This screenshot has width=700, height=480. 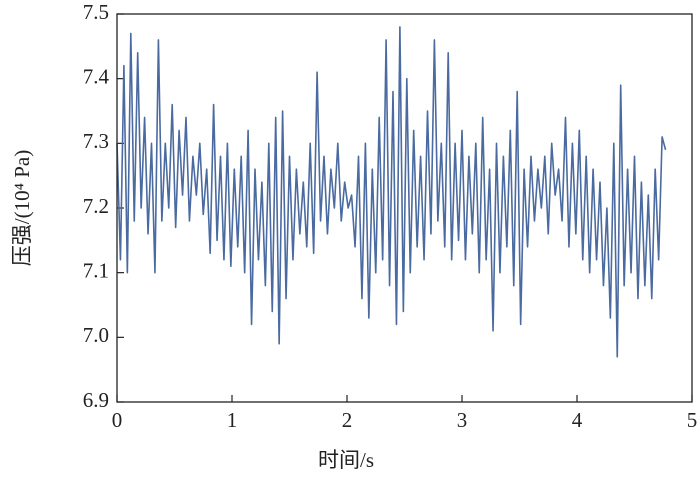 What do you see at coordinates (232, 420) in the screenshot?
I see `x-tick-label: 1` at bounding box center [232, 420].